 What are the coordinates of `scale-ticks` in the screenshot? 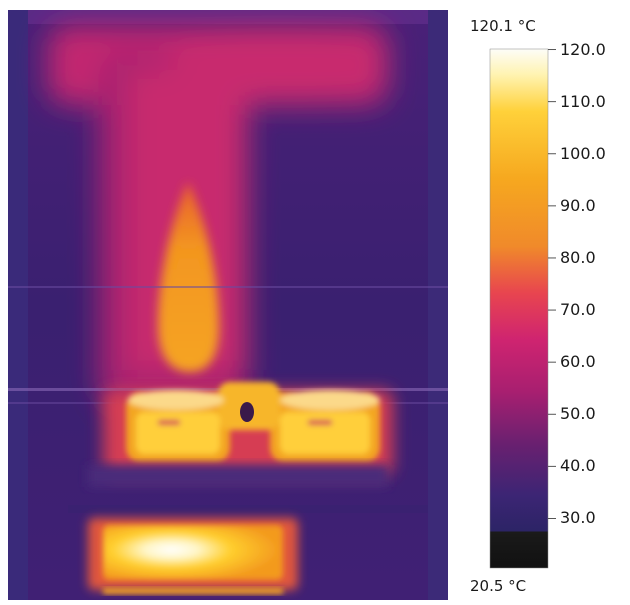 It's located at (552, 284).